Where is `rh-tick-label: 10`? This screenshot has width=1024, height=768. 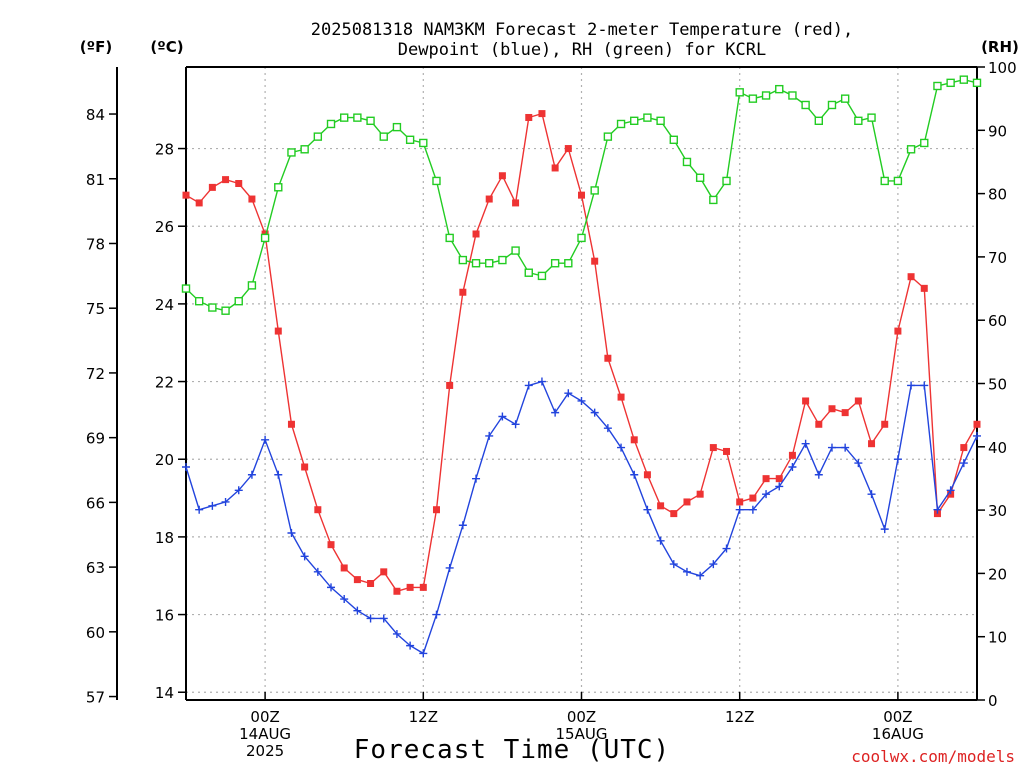
rh-tick-label: 10 is located at coordinates (997, 638).